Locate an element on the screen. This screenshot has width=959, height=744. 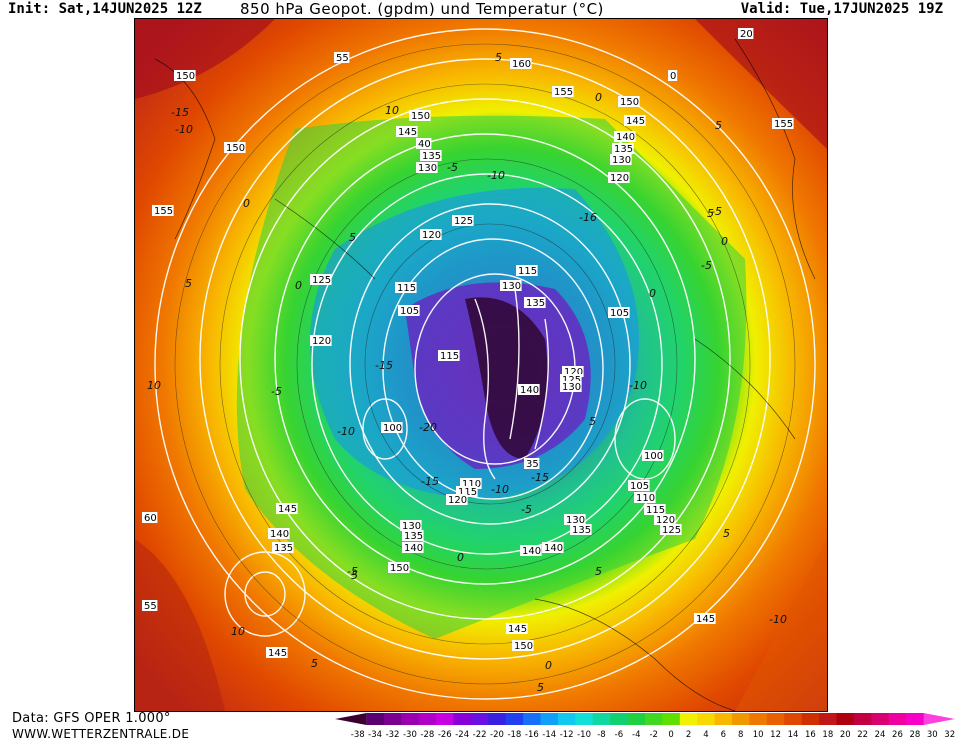
geopotential-label: 105 is located at coordinates (409, 311).